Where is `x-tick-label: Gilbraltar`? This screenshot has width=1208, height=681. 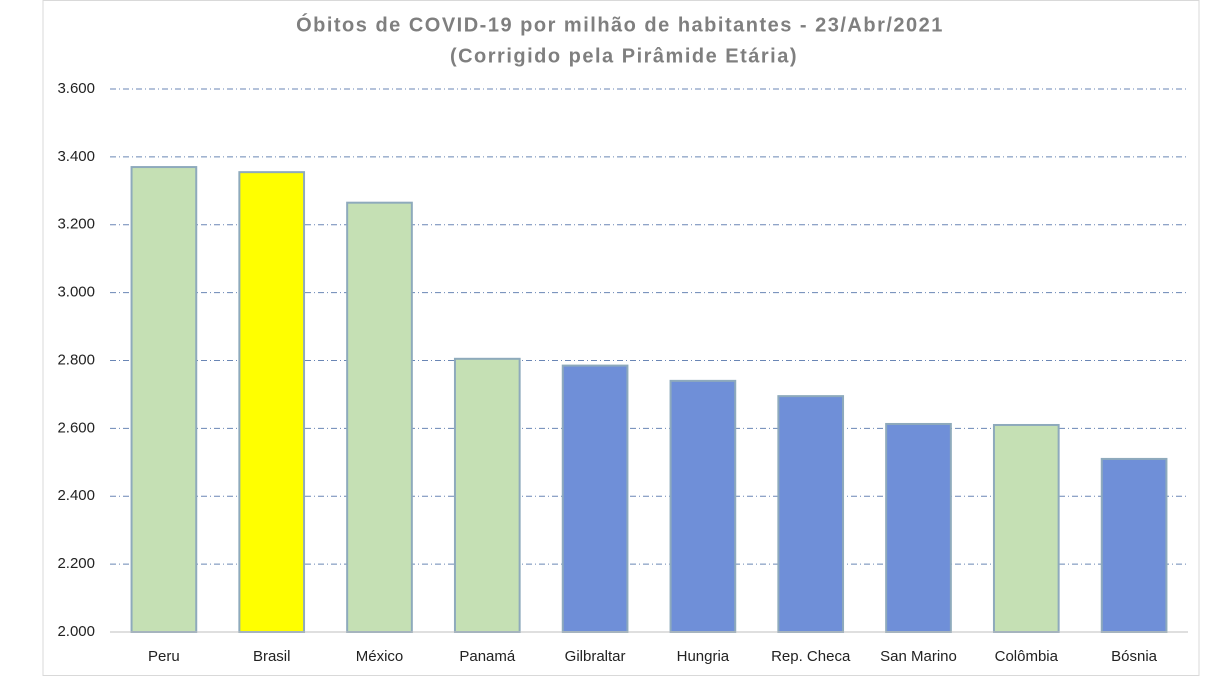
x-tick-label: Gilbraltar is located at coordinates (595, 656).